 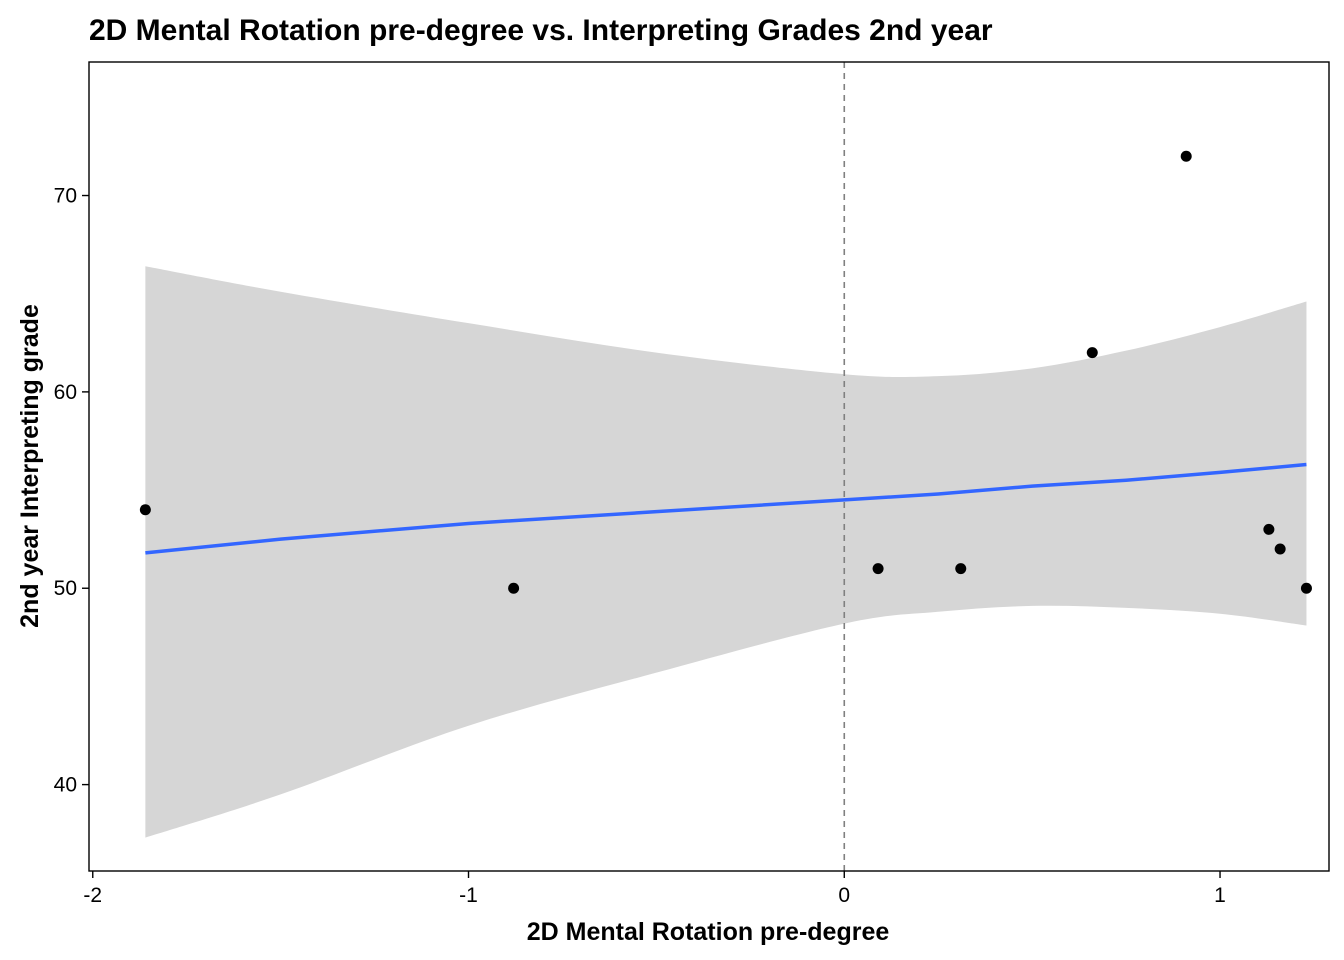 What do you see at coordinates (844, 895) in the screenshot?
I see `x-tick-label: 0` at bounding box center [844, 895].